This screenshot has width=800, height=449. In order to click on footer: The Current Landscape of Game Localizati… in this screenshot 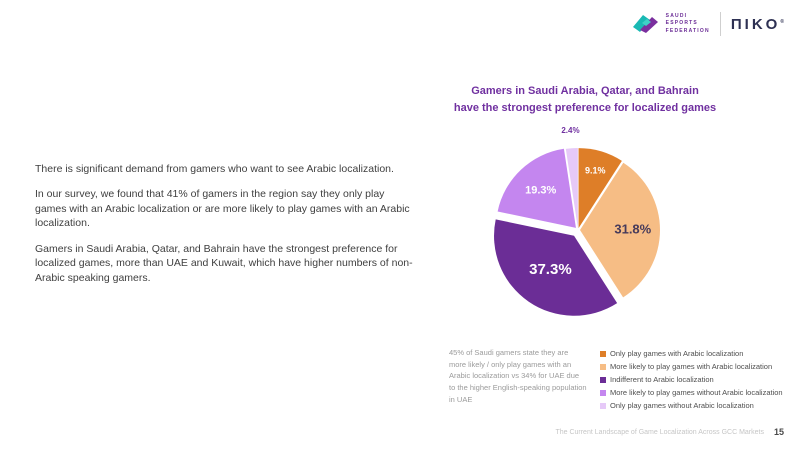, I will do `click(669, 432)`.